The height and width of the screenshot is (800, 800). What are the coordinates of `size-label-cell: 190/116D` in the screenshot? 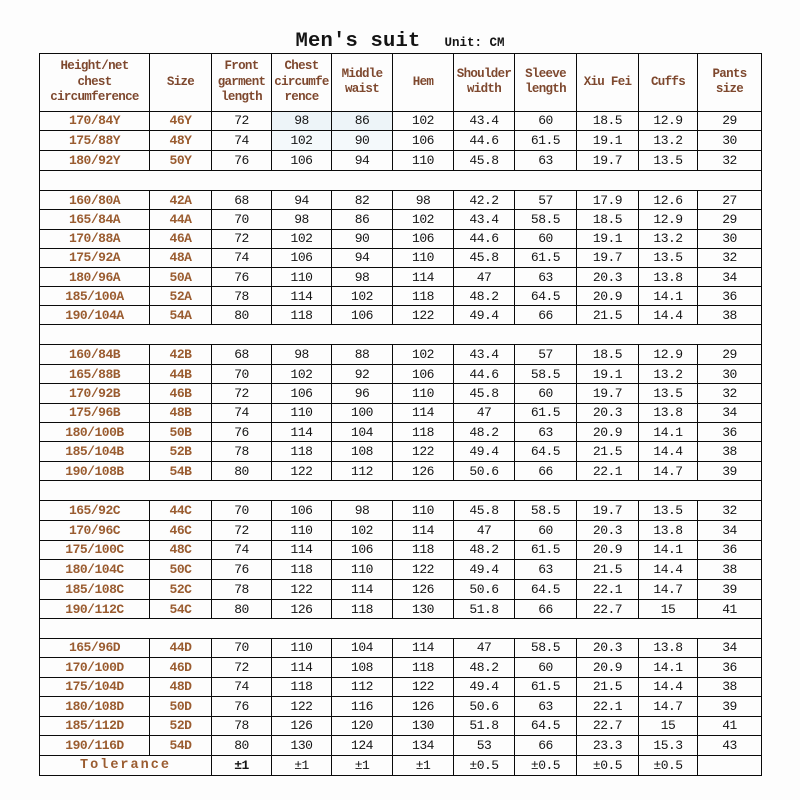 It's located at (94, 745).